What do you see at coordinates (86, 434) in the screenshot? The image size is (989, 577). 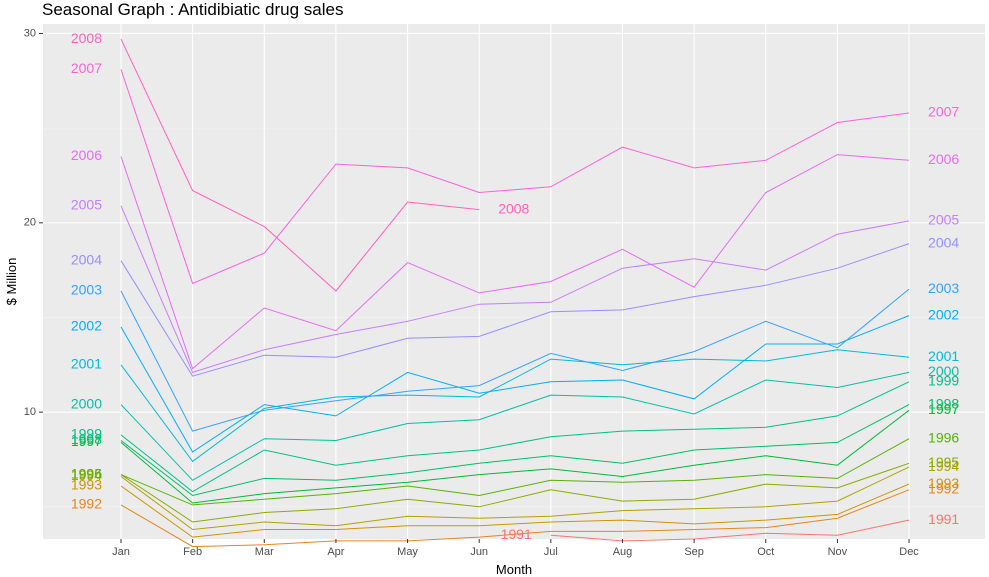 I see `start-label-1999: 1999` at bounding box center [86, 434].